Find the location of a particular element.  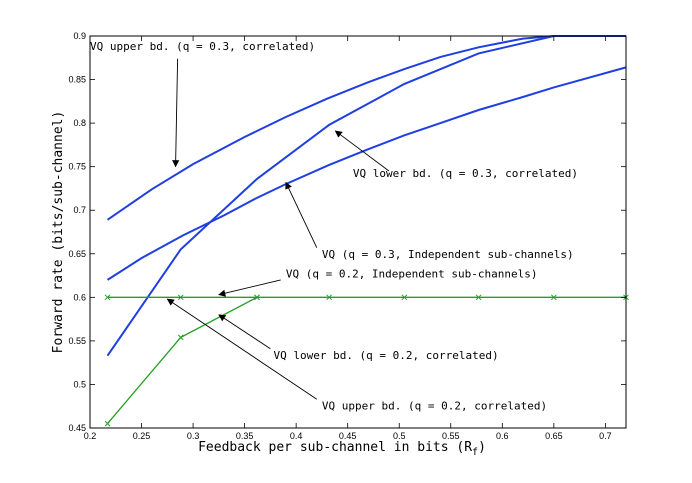

y-tick-label: 0.8 is located at coordinates (79, 123).